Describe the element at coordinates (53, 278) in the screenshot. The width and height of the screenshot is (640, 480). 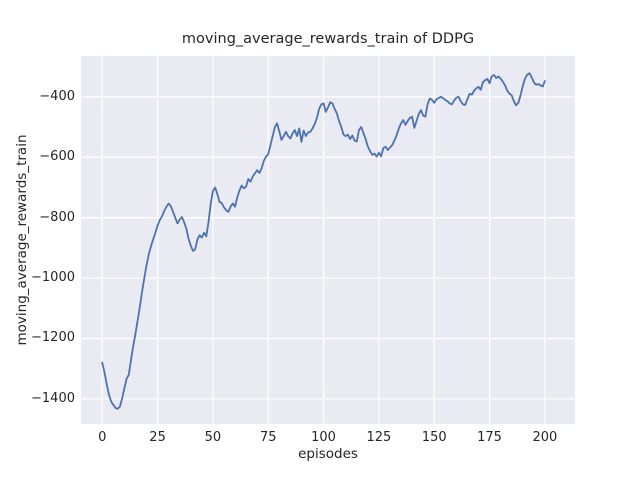
I see `y-tick-label: −1000` at that location.